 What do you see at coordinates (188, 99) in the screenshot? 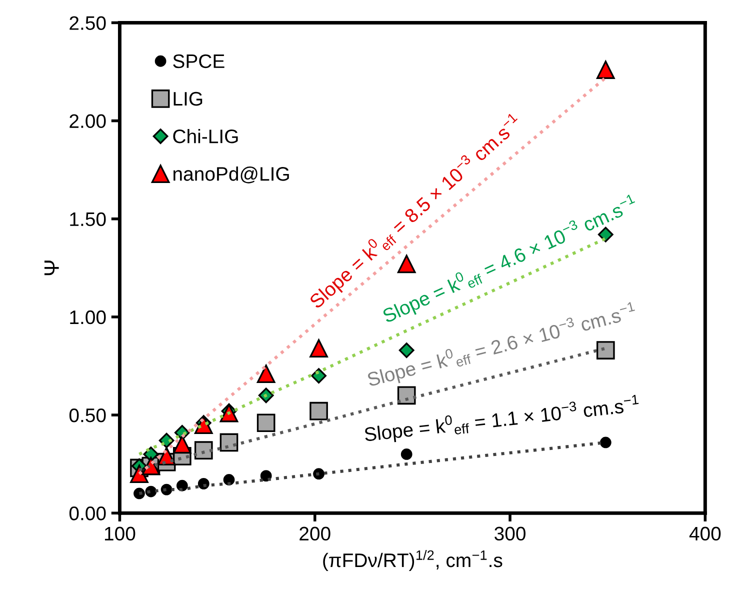
I see `legend-label: LIG` at bounding box center [188, 99].